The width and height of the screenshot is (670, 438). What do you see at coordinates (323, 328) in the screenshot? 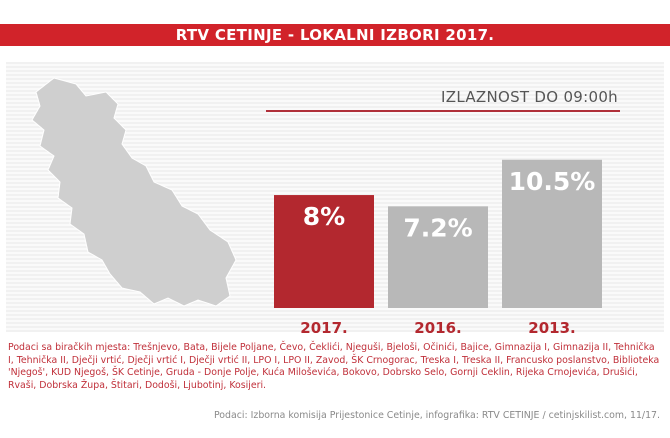
I see `category-label: 2017.` at bounding box center [323, 328].